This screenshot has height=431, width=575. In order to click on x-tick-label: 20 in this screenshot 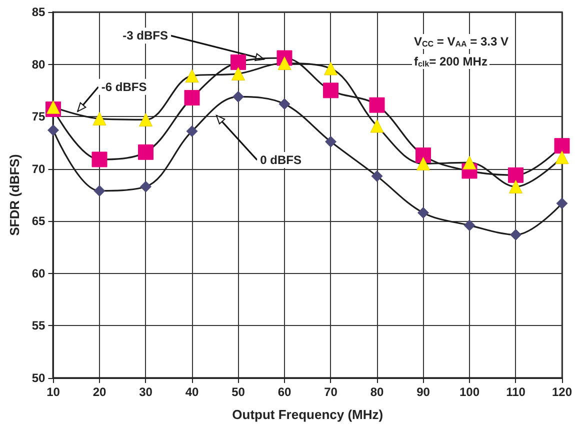, I will do `click(99, 392)`.